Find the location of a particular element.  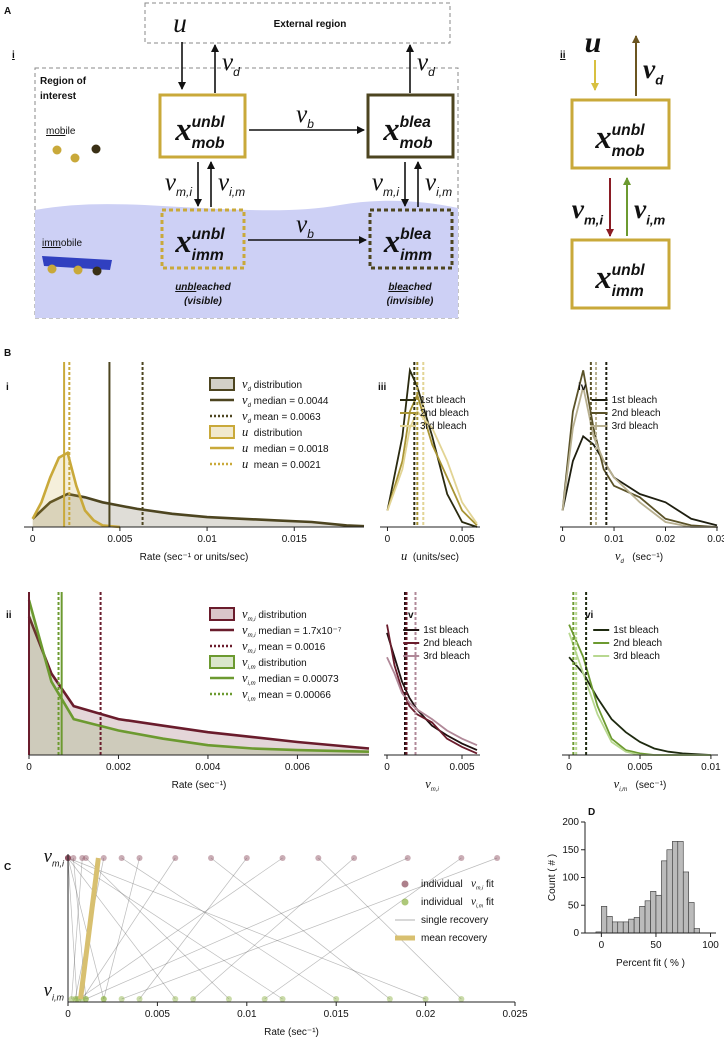

label: (invisible) is located at coordinates (410, 301).